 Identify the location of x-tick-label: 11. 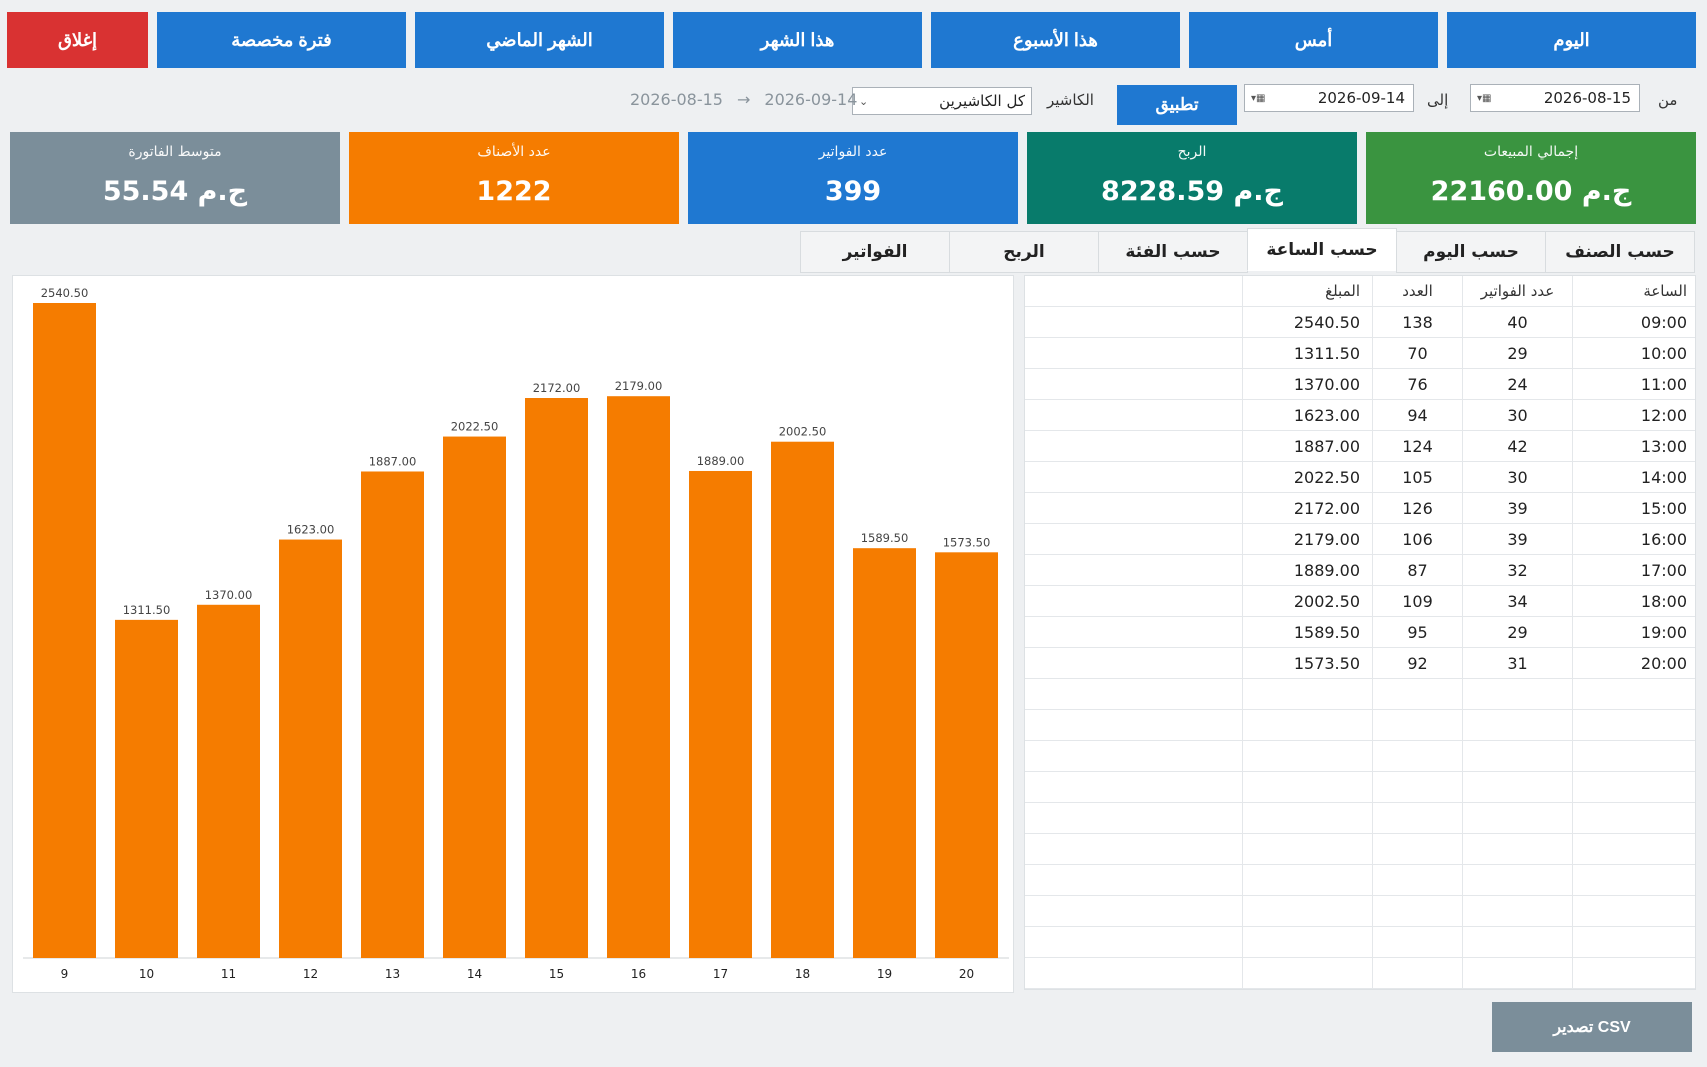
(228, 974).